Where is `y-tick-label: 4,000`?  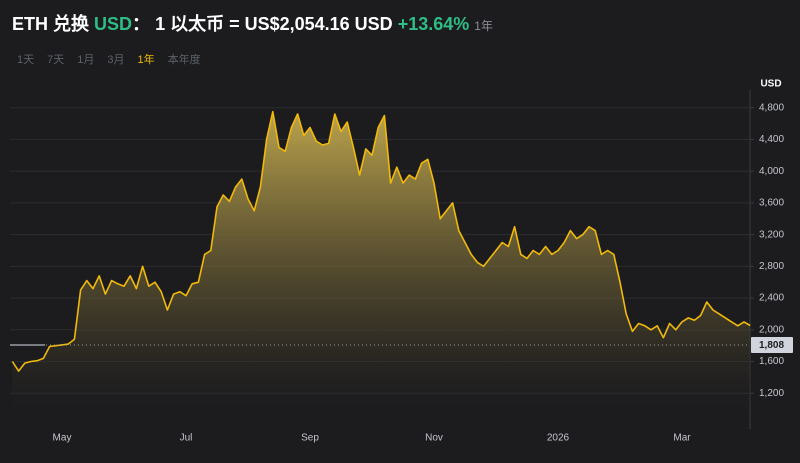
y-tick-label: 4,000 is located at coordinates (771, 171).